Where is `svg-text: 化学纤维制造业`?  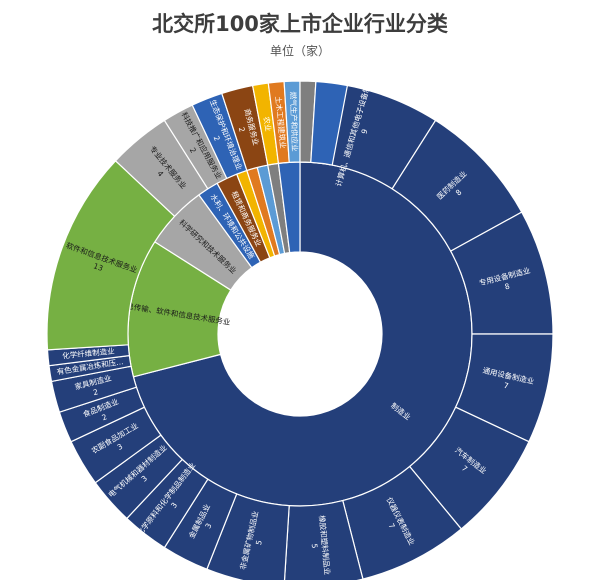 svg-text: 化学纤维制造业 is located at coordinates (89, 353).